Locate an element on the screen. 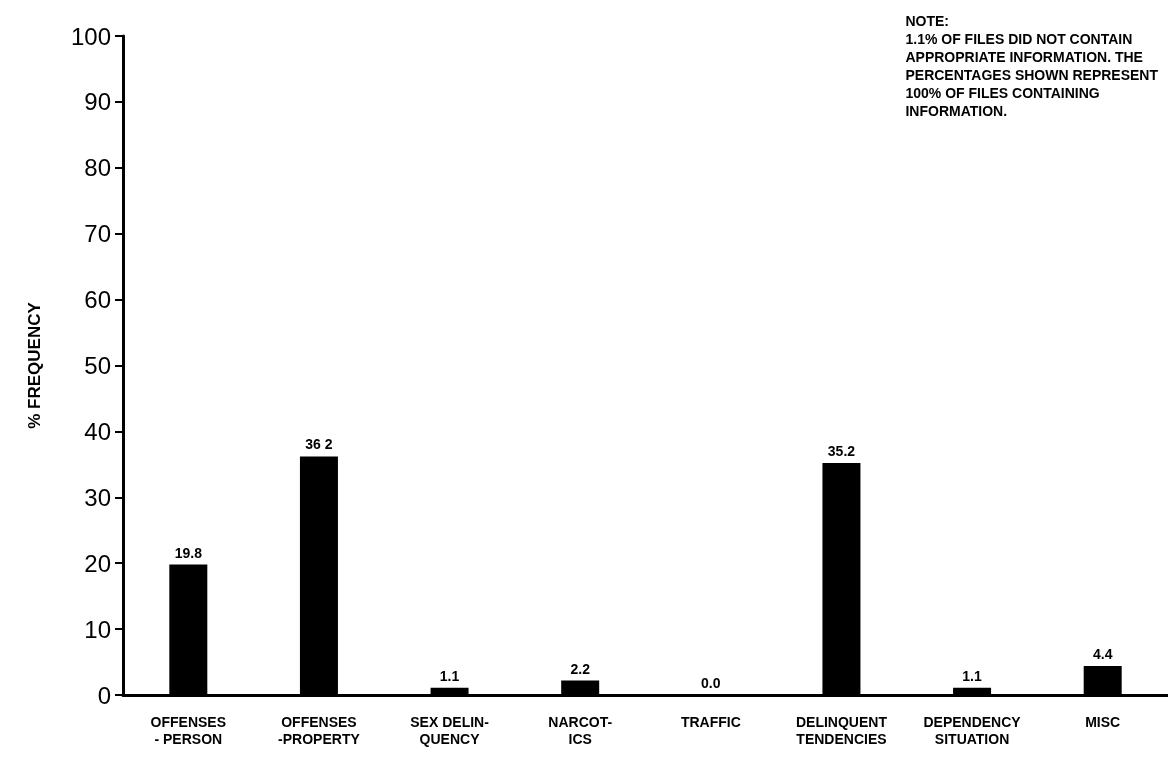 The width and height of the screenshot is (1176, 769). x-tick-label: TRAFFIC is located at coordinates (710, 721).